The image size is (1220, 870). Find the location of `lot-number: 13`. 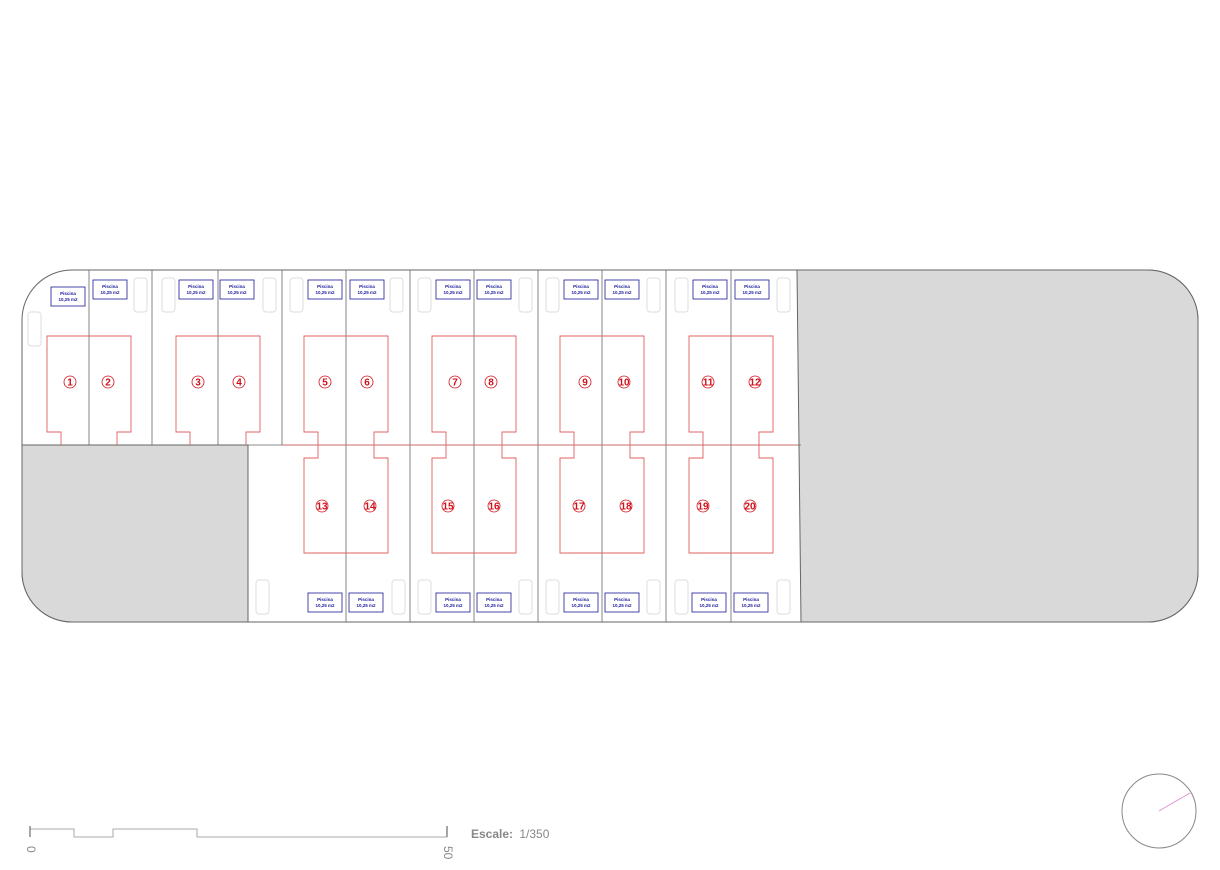

lot-number: 13 is located at coordinates (322, 506).